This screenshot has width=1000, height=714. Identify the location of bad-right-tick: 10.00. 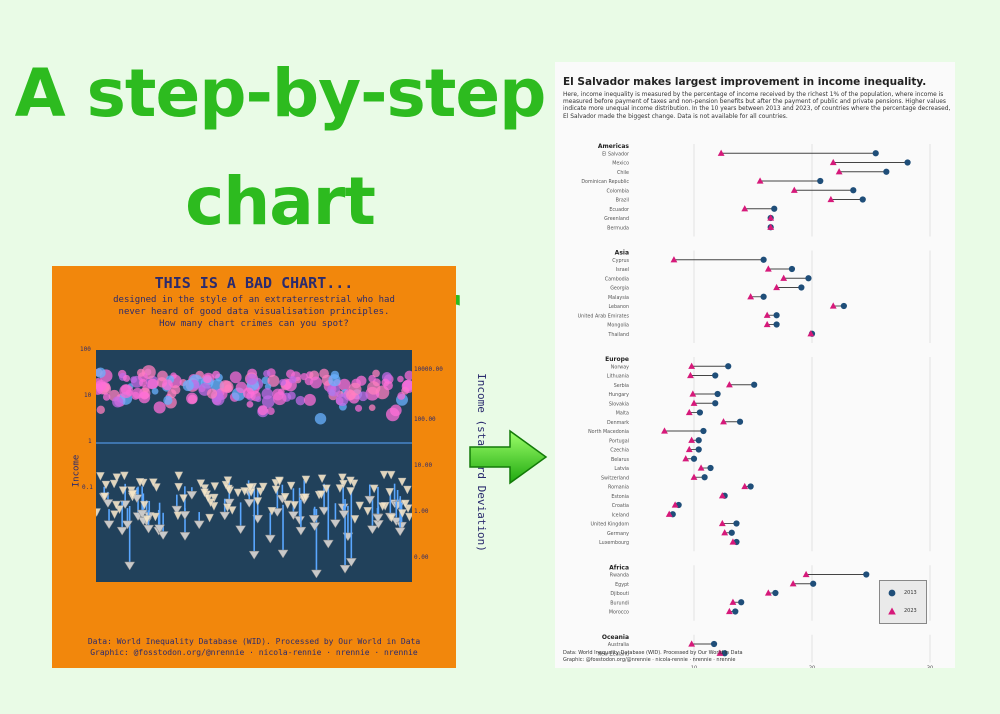
(423, 465).